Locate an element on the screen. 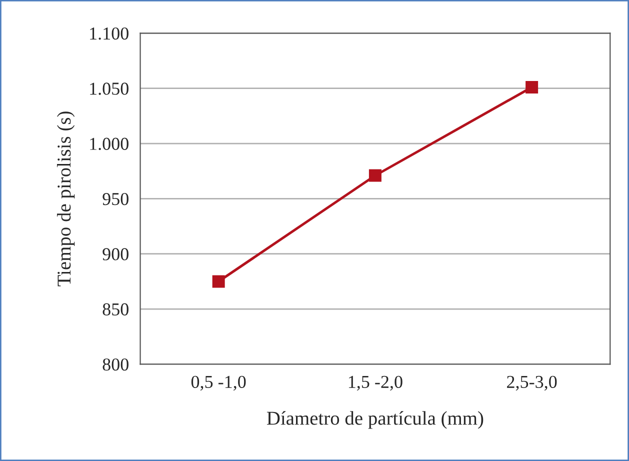  y-tick-label: 850 is located at coordinates (115, 309).